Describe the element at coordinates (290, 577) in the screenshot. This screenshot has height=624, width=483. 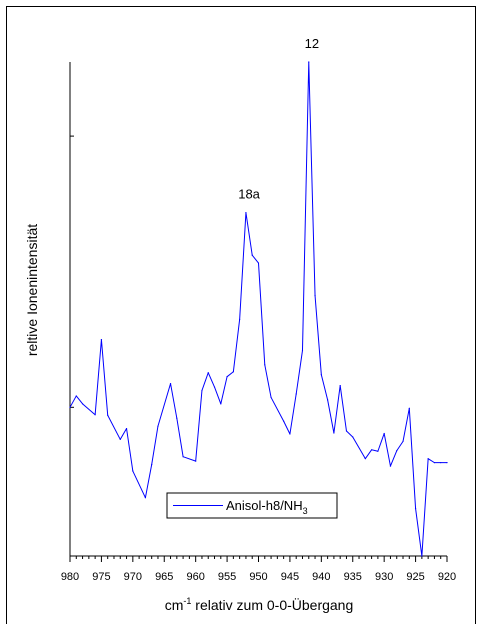
I see `x-tick-label: 945` at that location.